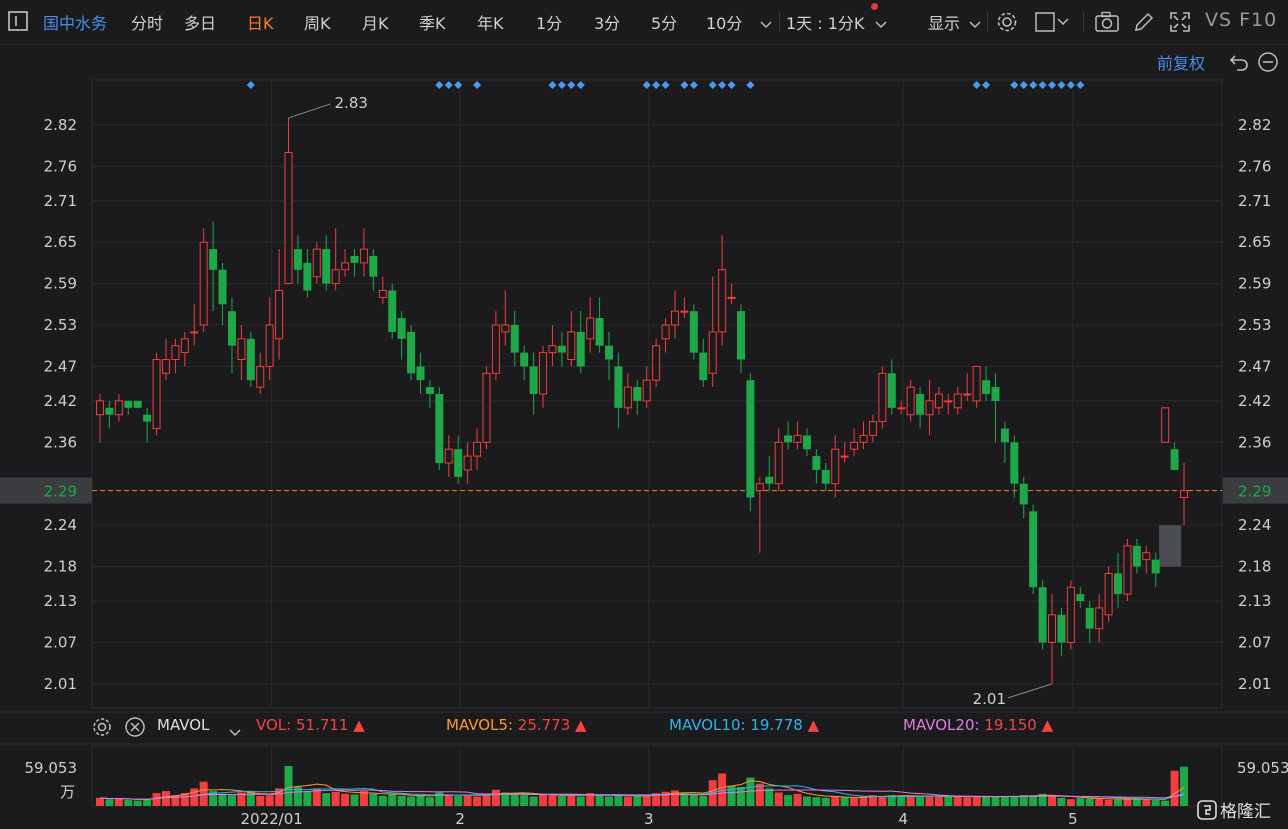  What do you see at coordinates (1254, 366) in the screenshot?
I see `price-tick-right: 2.47` at bounding box center [1254, 366].